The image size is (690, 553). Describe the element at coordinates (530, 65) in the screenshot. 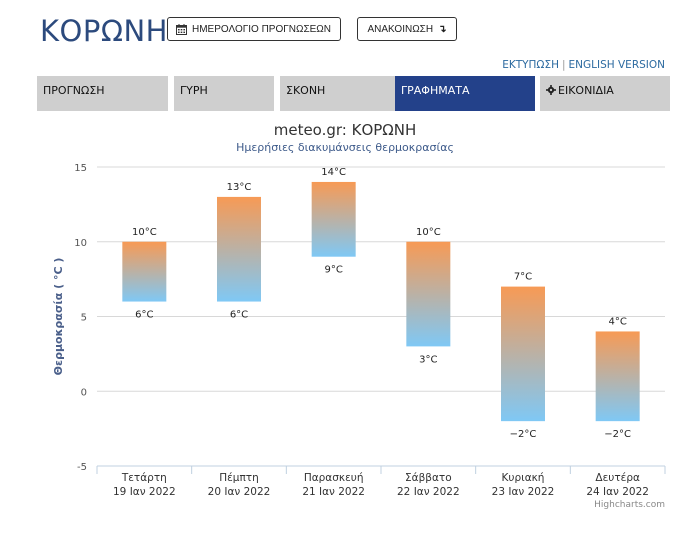

I see `print-link: ΕΚΤΥΠΩΣΗ` at that location.